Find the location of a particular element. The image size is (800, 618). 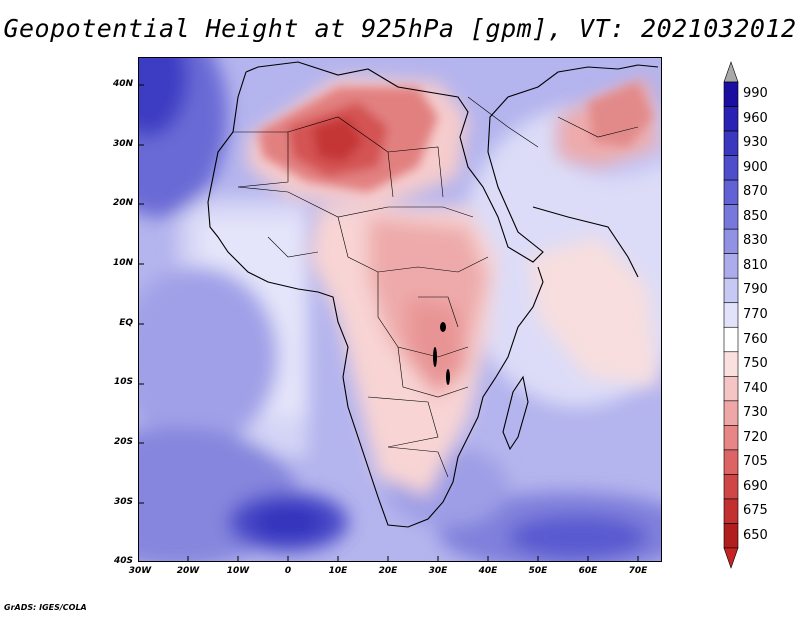

colorbar-label-730: 730 is located at coordinates (755, 413).